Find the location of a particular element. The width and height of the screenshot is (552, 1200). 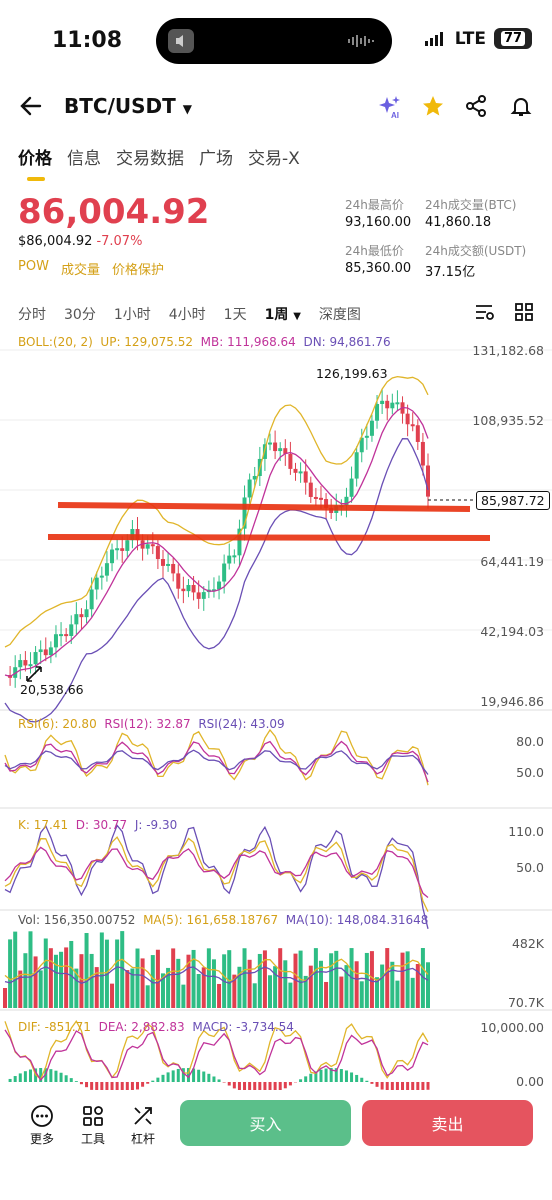

pow-link: POW is located at coordinates (33, 266).